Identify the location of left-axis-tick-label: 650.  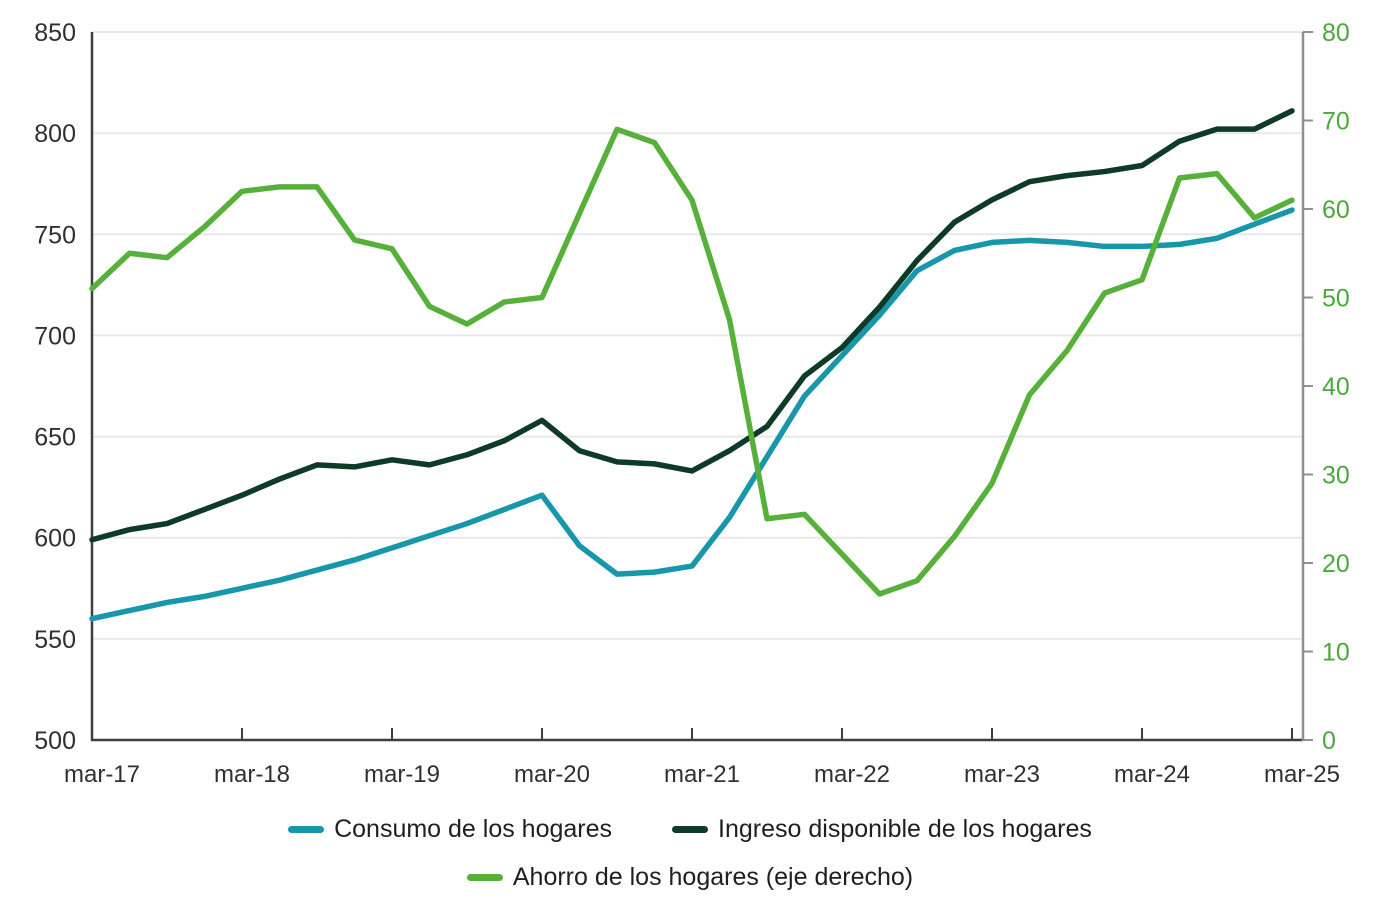
(55, 438).